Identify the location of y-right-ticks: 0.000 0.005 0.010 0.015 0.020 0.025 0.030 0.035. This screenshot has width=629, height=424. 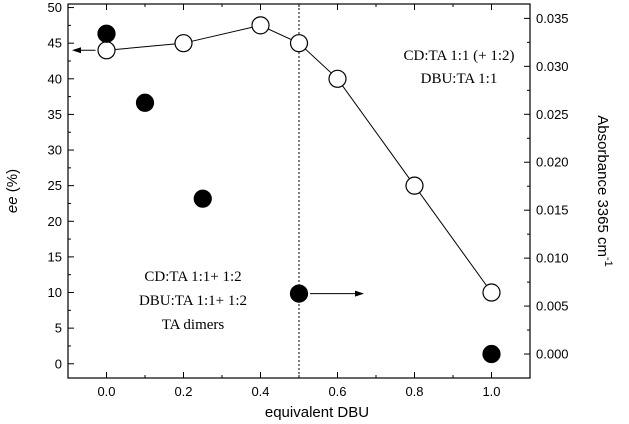
(546, 186).